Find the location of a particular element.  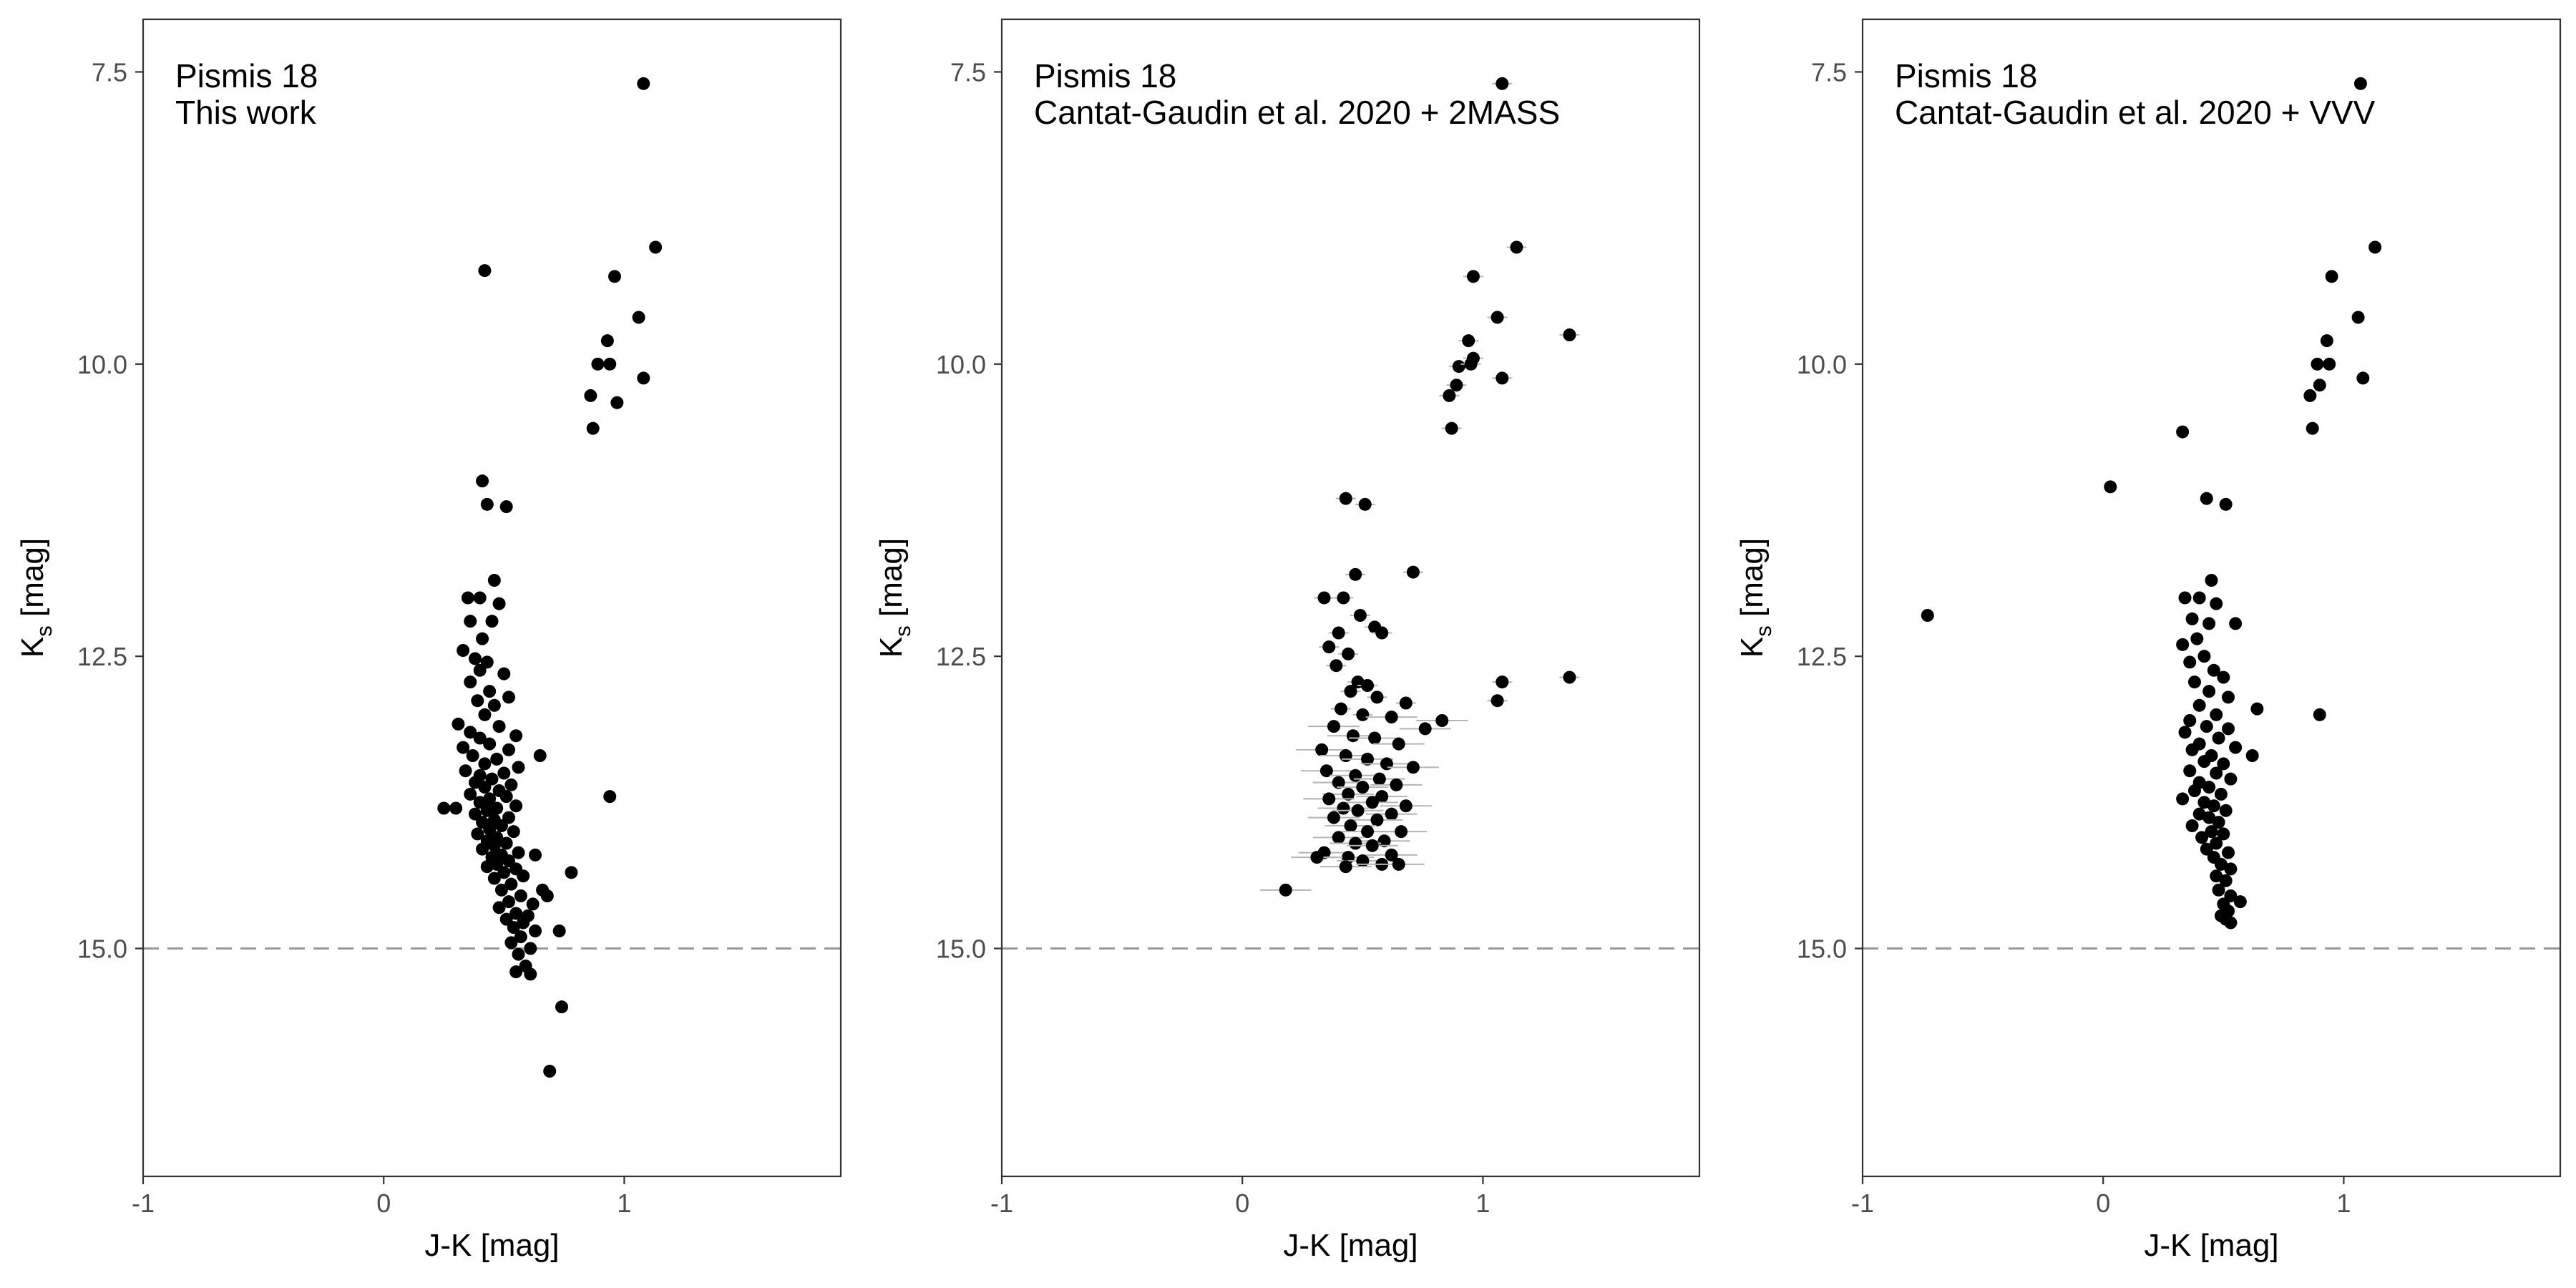

x-axis-label: J-K [mag] is located at coordinates (1350, 1245).